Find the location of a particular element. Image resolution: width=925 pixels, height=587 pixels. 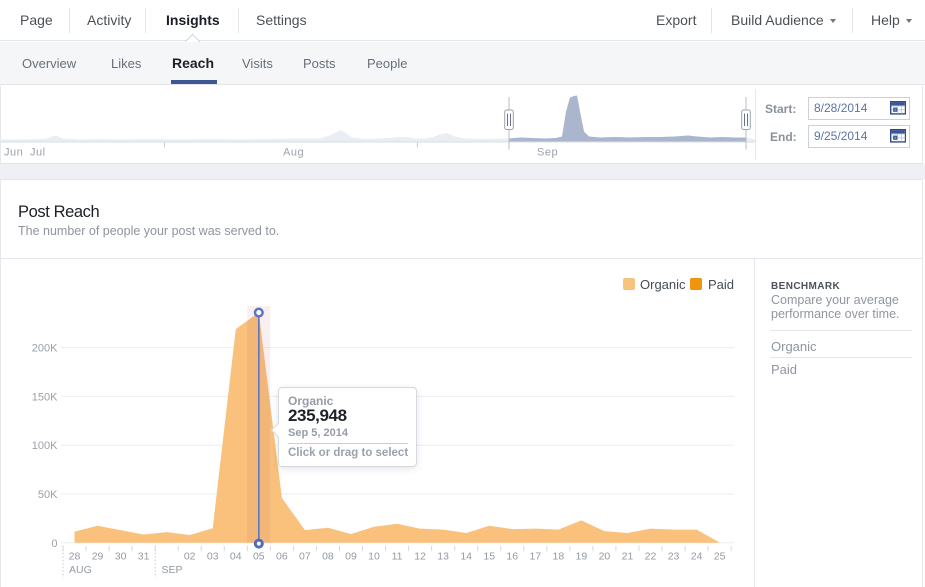

svg-text: 0 is located at coordinates (54, 544).